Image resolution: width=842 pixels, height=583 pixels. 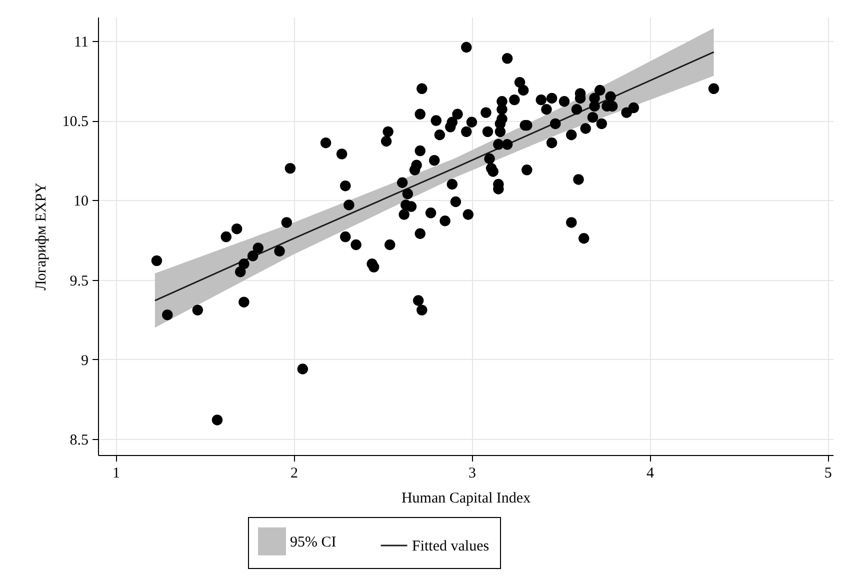 I want to click on y-tick-label: 10, so click(x=81, y=202).